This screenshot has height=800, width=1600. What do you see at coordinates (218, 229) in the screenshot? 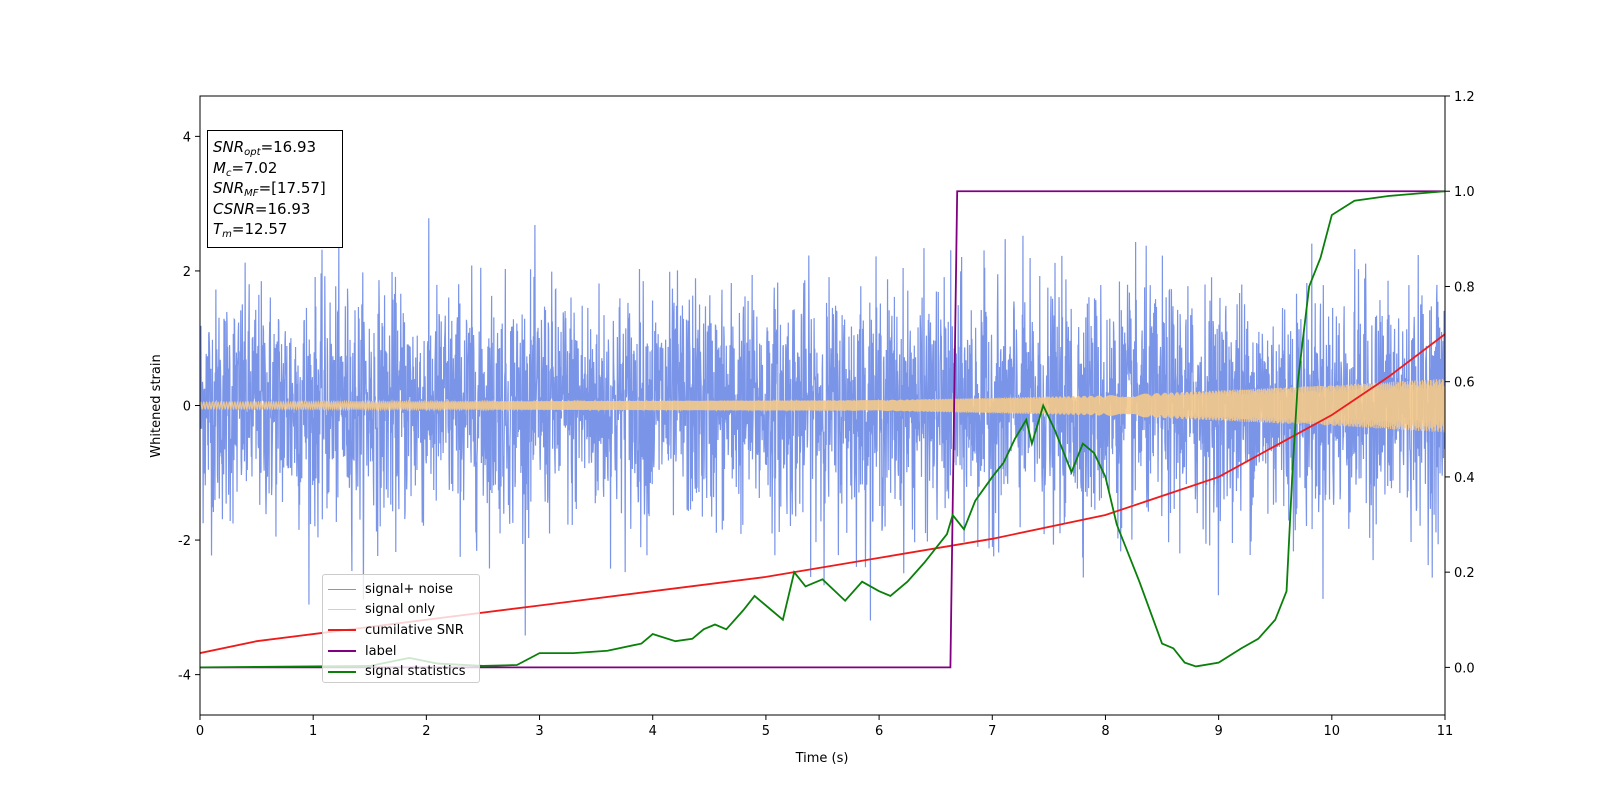
I see `annotation-tm-name: T` at bounding box center [218, 229].